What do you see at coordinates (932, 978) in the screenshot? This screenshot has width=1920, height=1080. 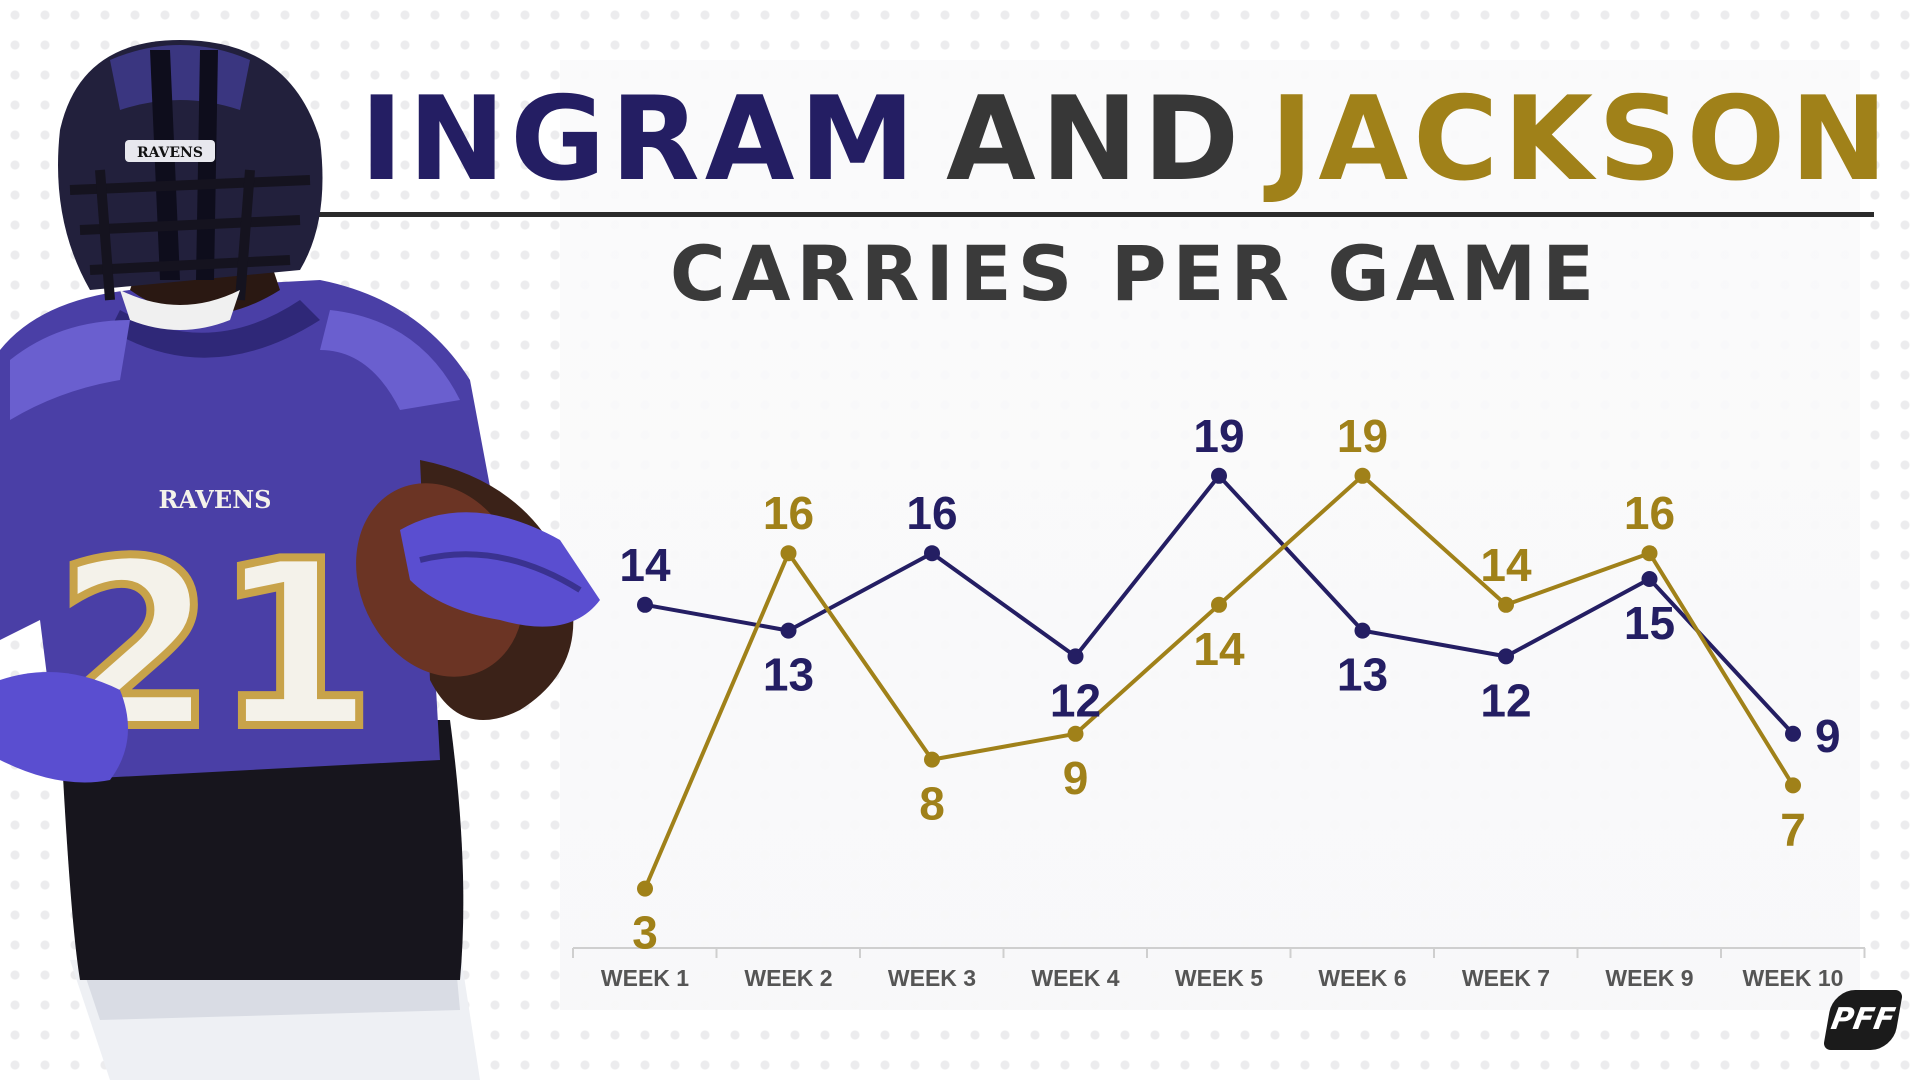 I see `x-tick-label: WEEK 3` at bounding box center [932, 978].